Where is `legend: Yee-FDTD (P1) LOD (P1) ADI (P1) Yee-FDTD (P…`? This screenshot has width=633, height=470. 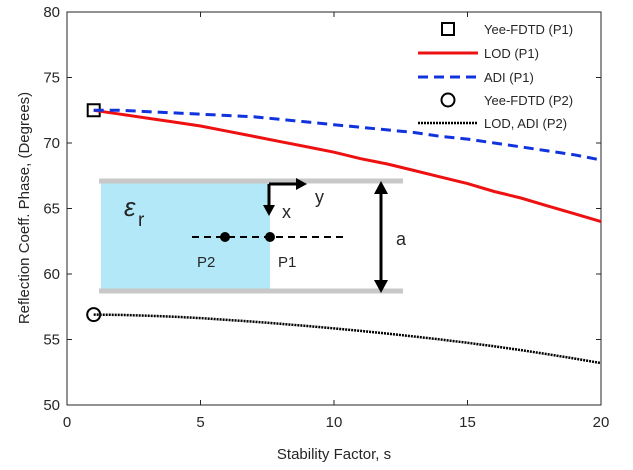
legend: Yee-FDTD (P1) LOD (P1) ADI (P1) Yee-FDTD (P… is located at coordinates (495, 76).